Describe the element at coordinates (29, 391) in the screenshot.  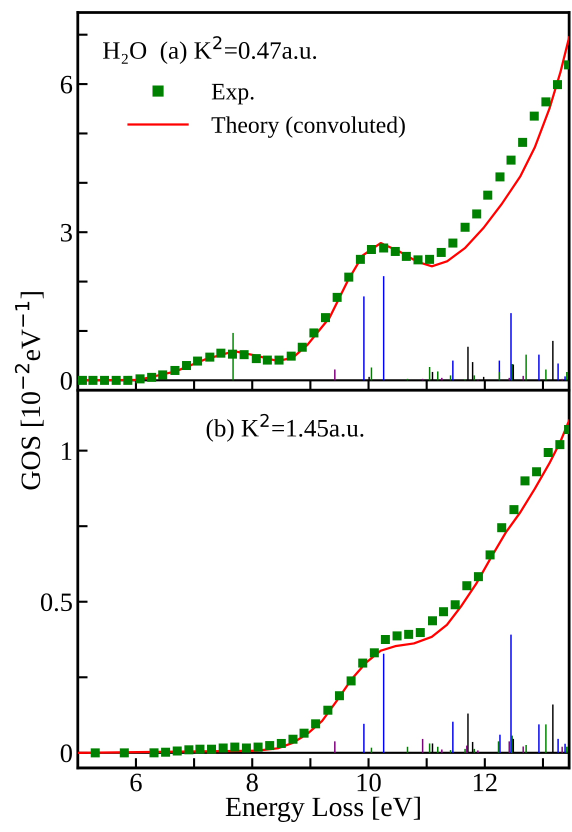
I see `y-axis-title: GOS [10$^{−2}$eV$^{−1}$]` at that location.